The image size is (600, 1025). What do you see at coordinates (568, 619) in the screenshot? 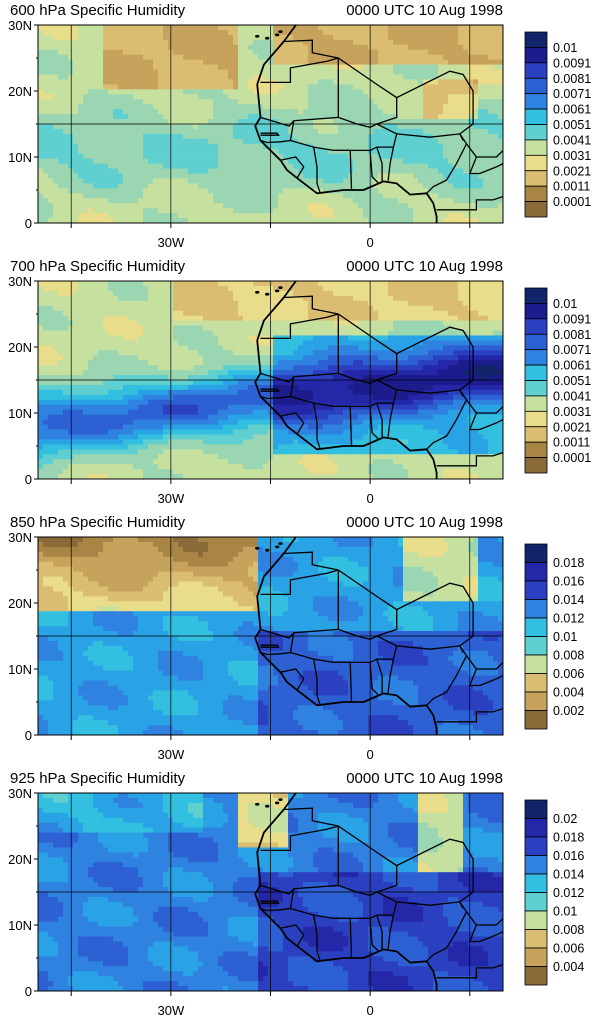
I see `colorbar-label: 0.012` at bounding box center [568, 619].